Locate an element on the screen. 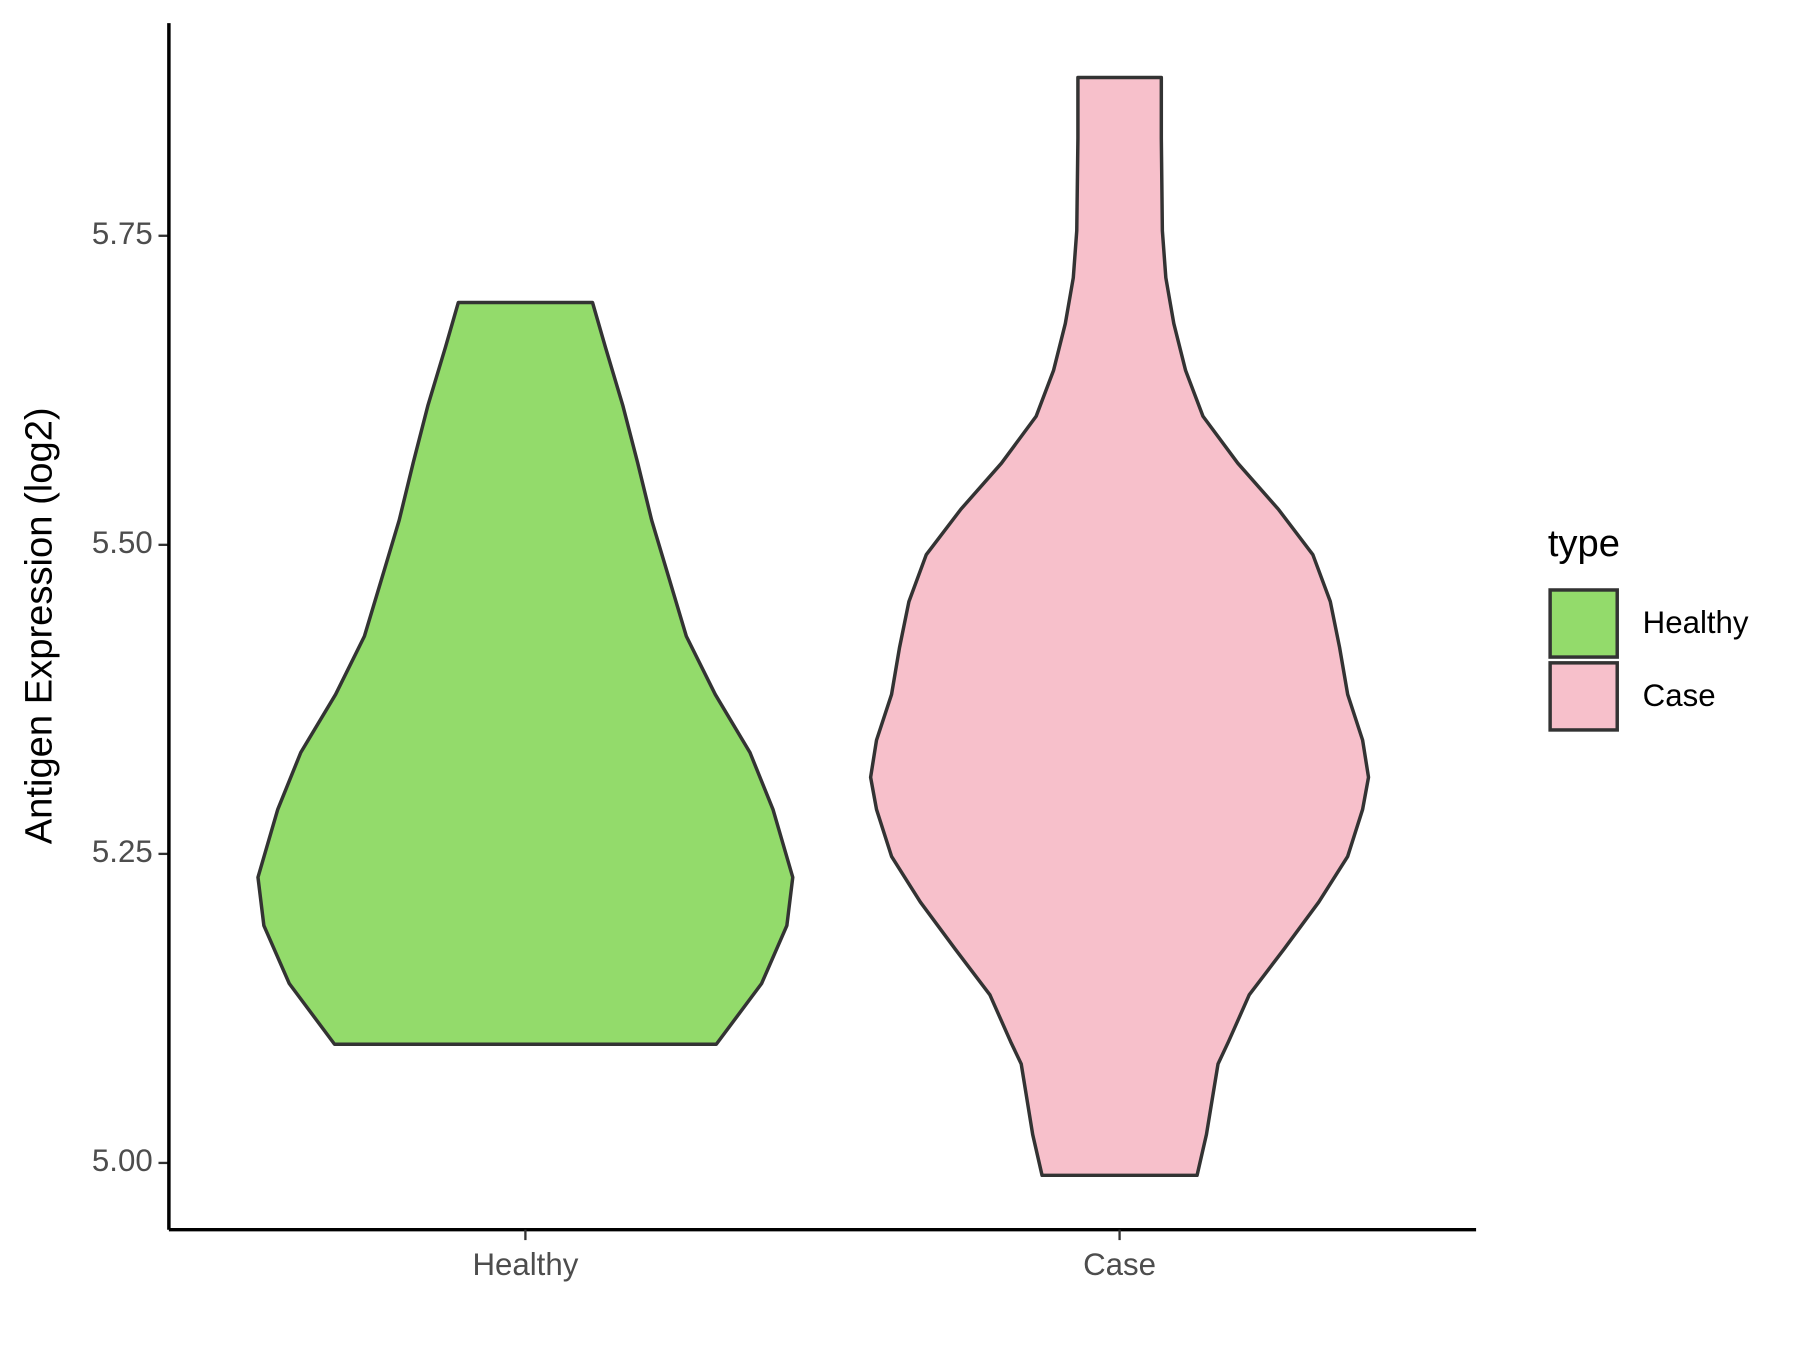 Image resolution: width=1800 pixels, height=1350 pixels. legend-title: type is located at coordinates (1584, 543).